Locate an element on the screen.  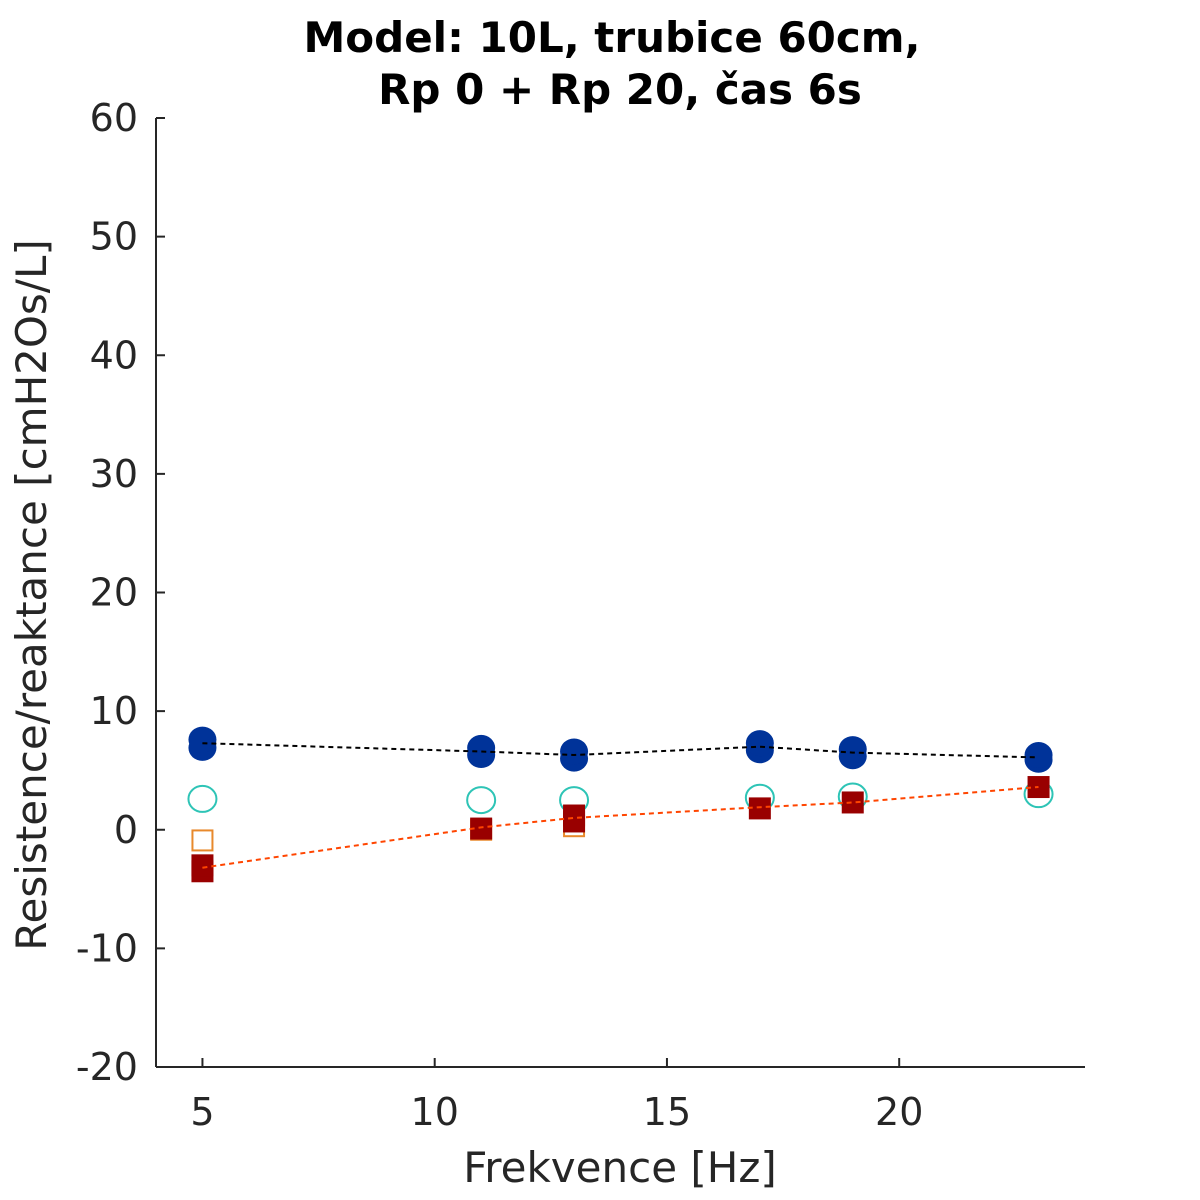
y-tick-label: 0 is located at coordinates (126, 830).